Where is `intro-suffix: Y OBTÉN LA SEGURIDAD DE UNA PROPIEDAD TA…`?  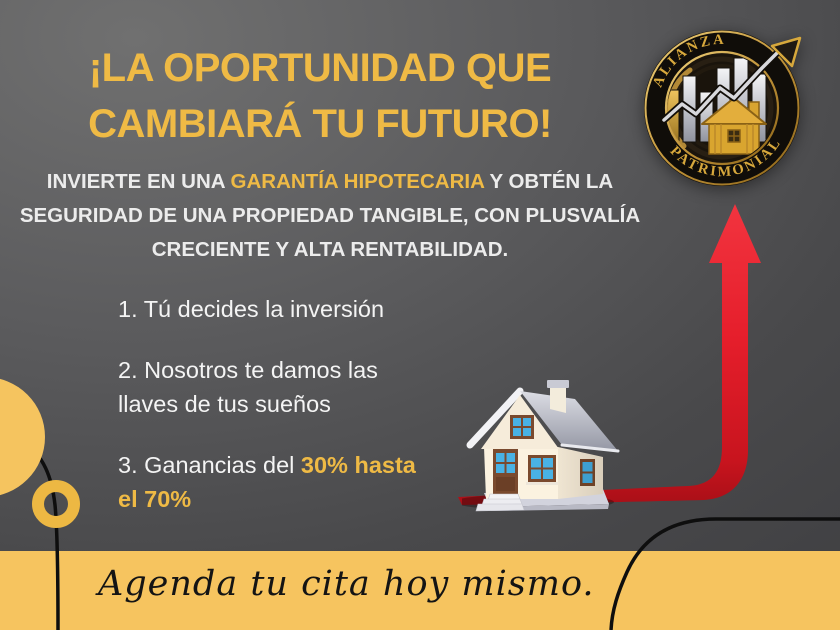
intro-suffix: Y OBTÉN LA SEGURIDAD DE UNA PROPIEDAD TA… is located at coordinates (330, 215).